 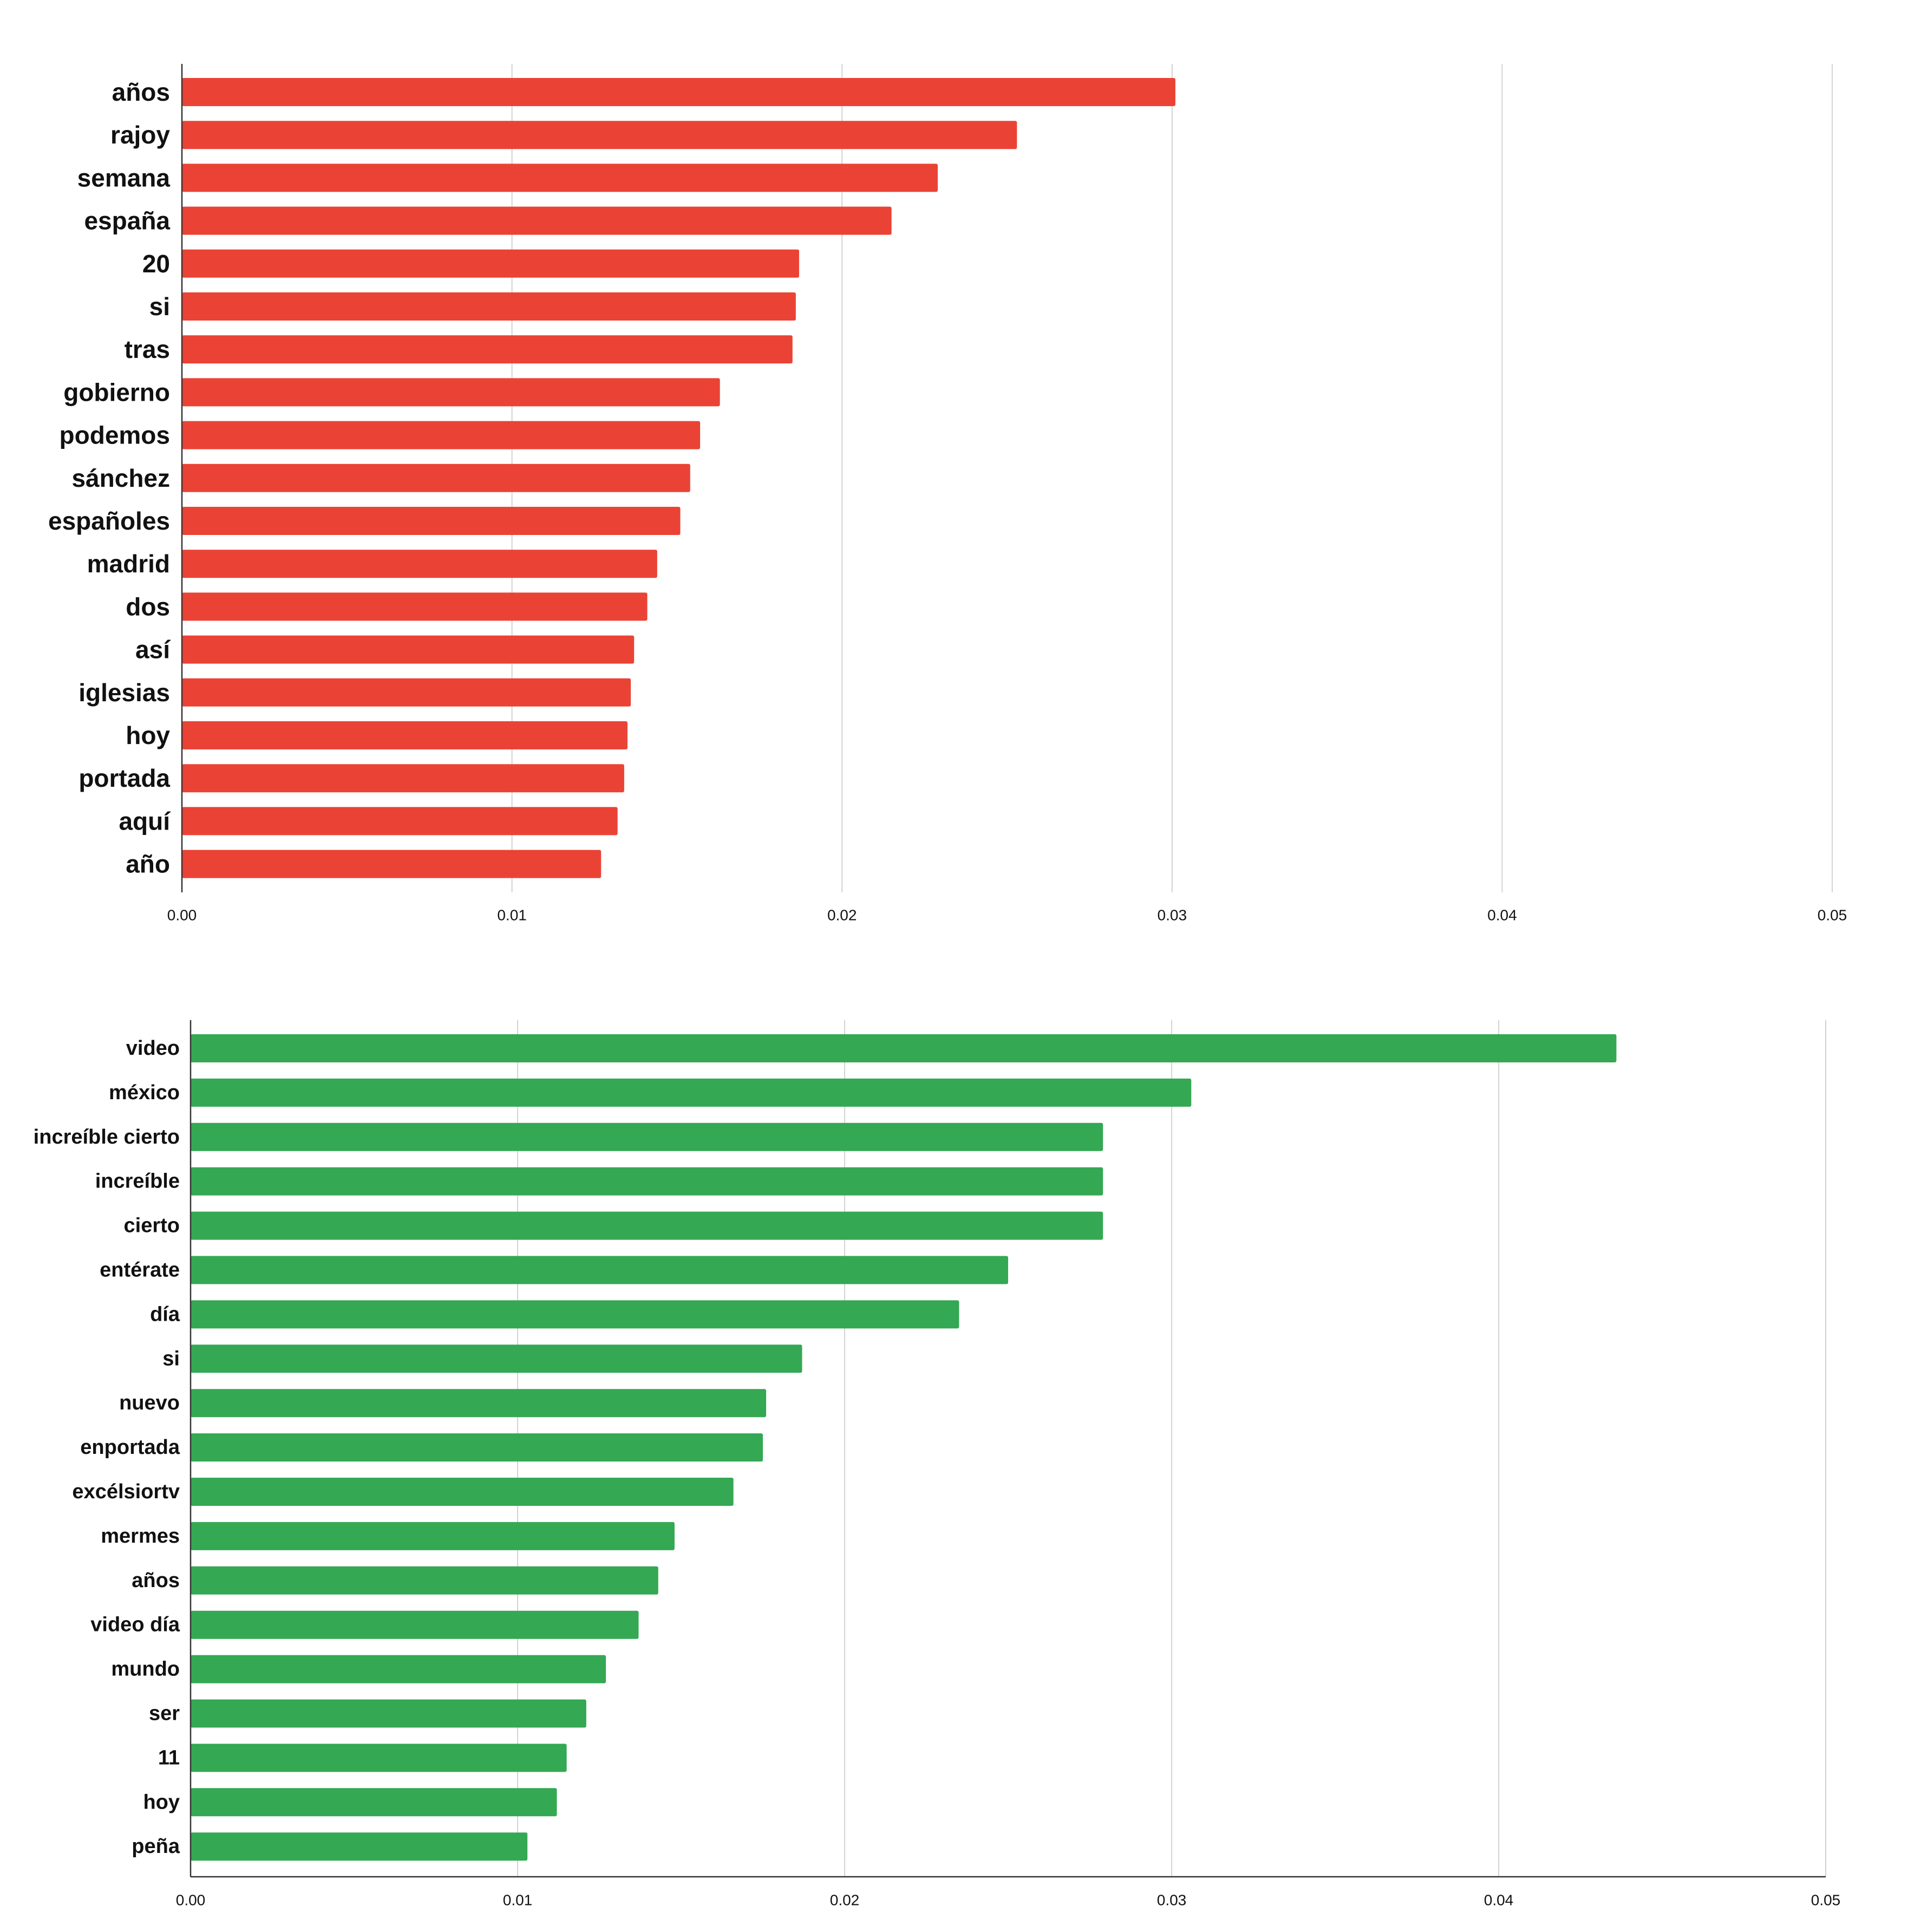 I want to click on category-label: entérate, so click(x=140, y=1270).